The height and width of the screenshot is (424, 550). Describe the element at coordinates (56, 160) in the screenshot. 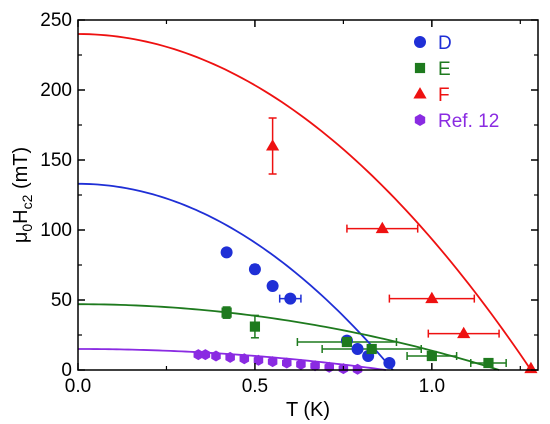

I see `y-tick-label: 150` at that location.